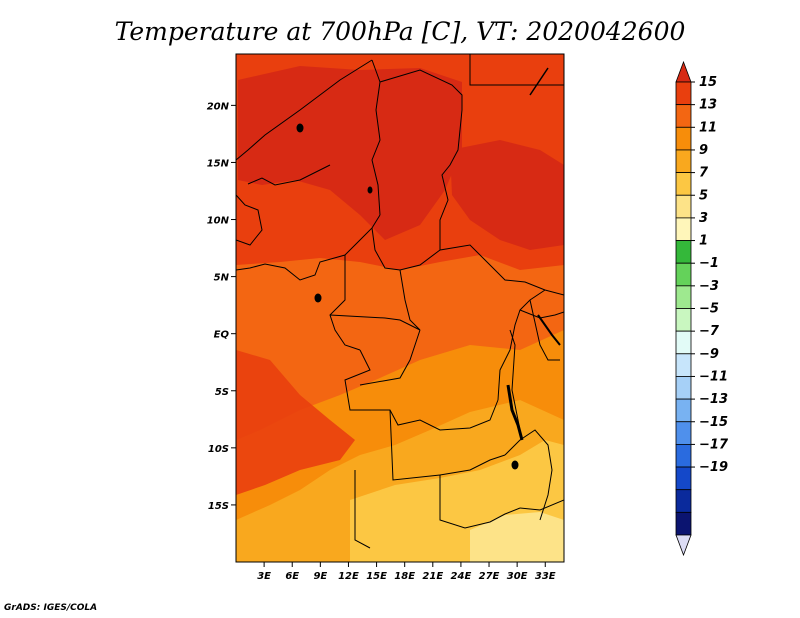 Image resolution: width=800 pixels, height=618 pixels. I want to click on colorbar-label: 11, so click(708, 127).